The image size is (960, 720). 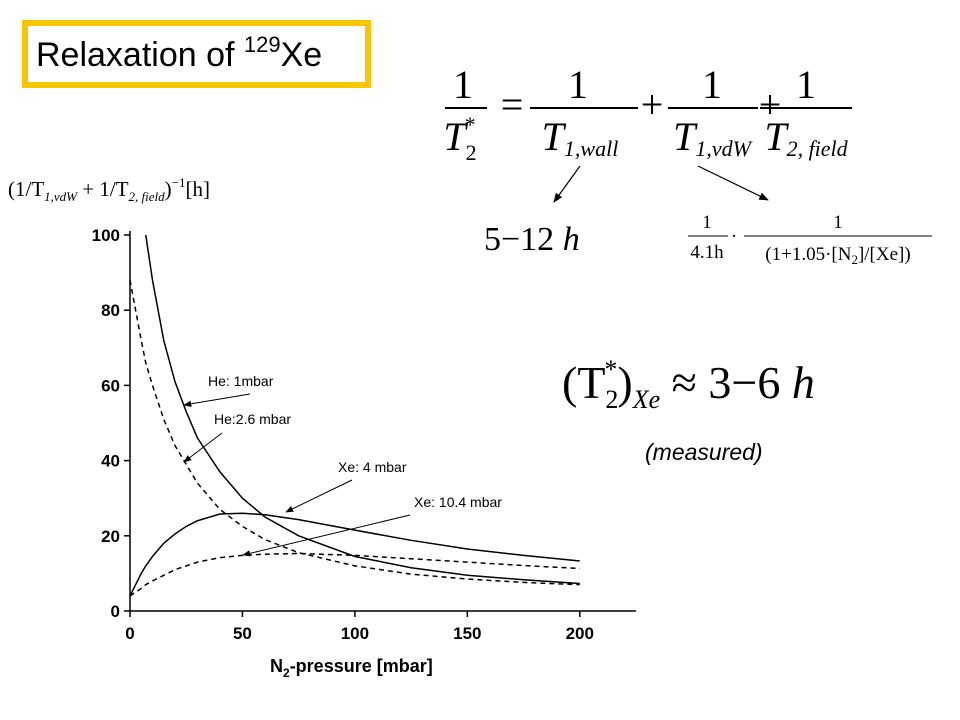 What do you see at coordinates (810, 239) in the screenshot?
I see `field-formula: 1 4.1h · 1 (1+1.05·[N2]/[Xe])` at bounding box center [810, 239].